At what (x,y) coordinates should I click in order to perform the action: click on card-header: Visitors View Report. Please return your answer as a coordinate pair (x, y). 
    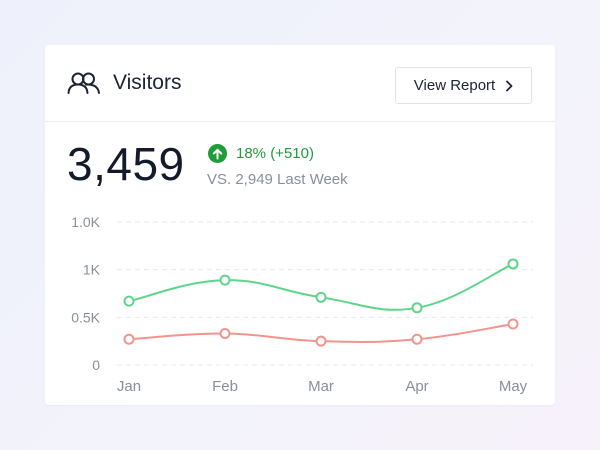
    Looking at the image, I should click on (300, 83).